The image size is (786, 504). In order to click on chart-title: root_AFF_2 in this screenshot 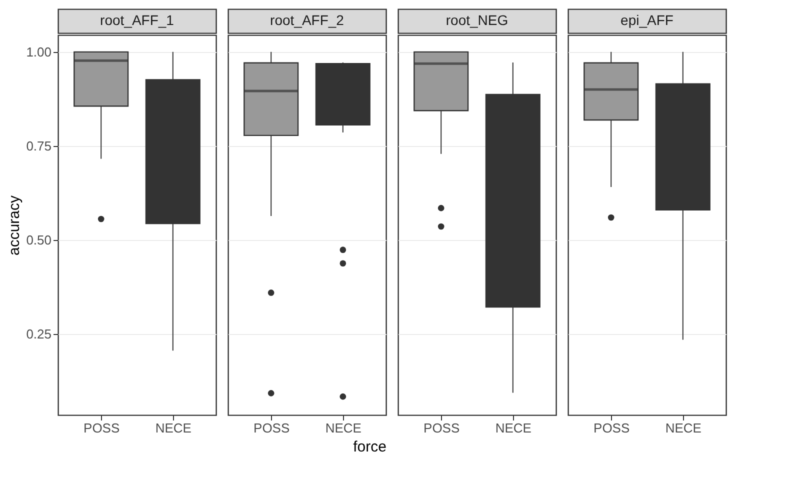, I will do `click(307, 20)`.